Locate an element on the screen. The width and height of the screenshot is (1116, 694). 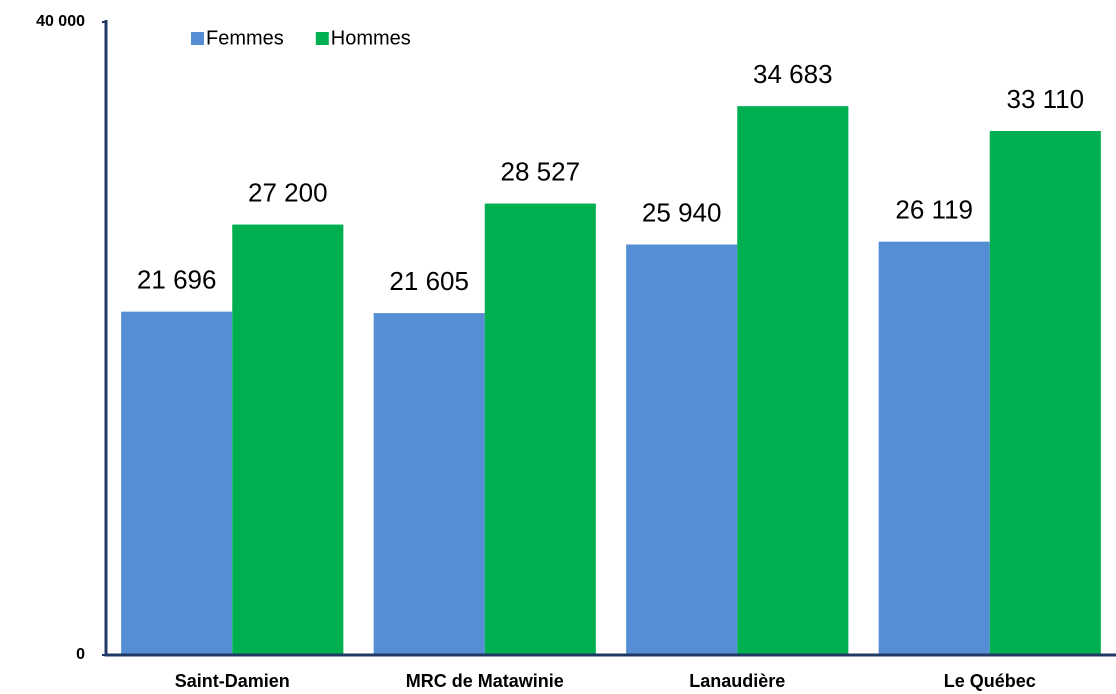
value-label: 21 696 is located at coordinates (177, 280).